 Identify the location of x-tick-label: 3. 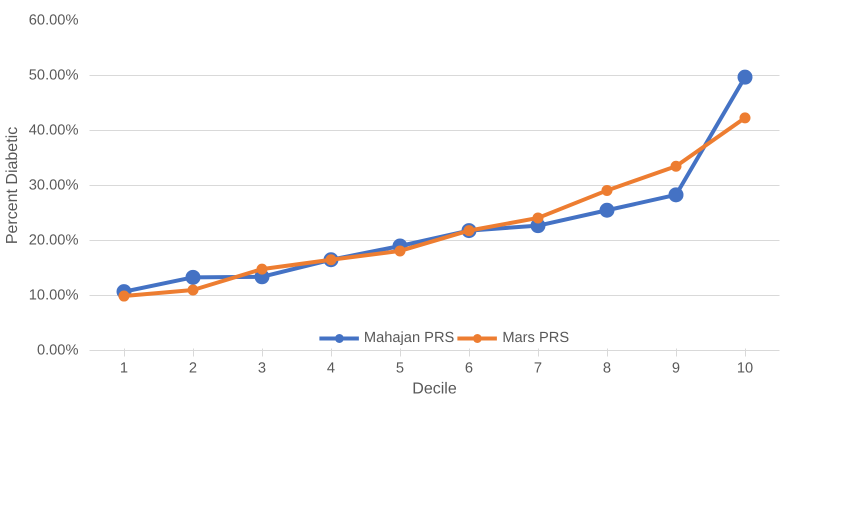
(262, 368).